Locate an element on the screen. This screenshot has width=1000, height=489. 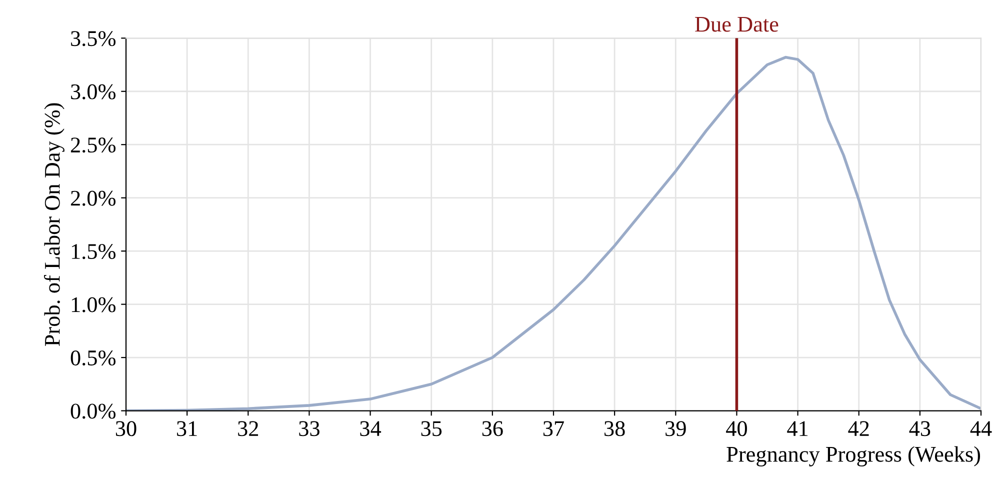
y-axis-title: Prob. of Labor On Day (%) is located at coordinates (54, 224).